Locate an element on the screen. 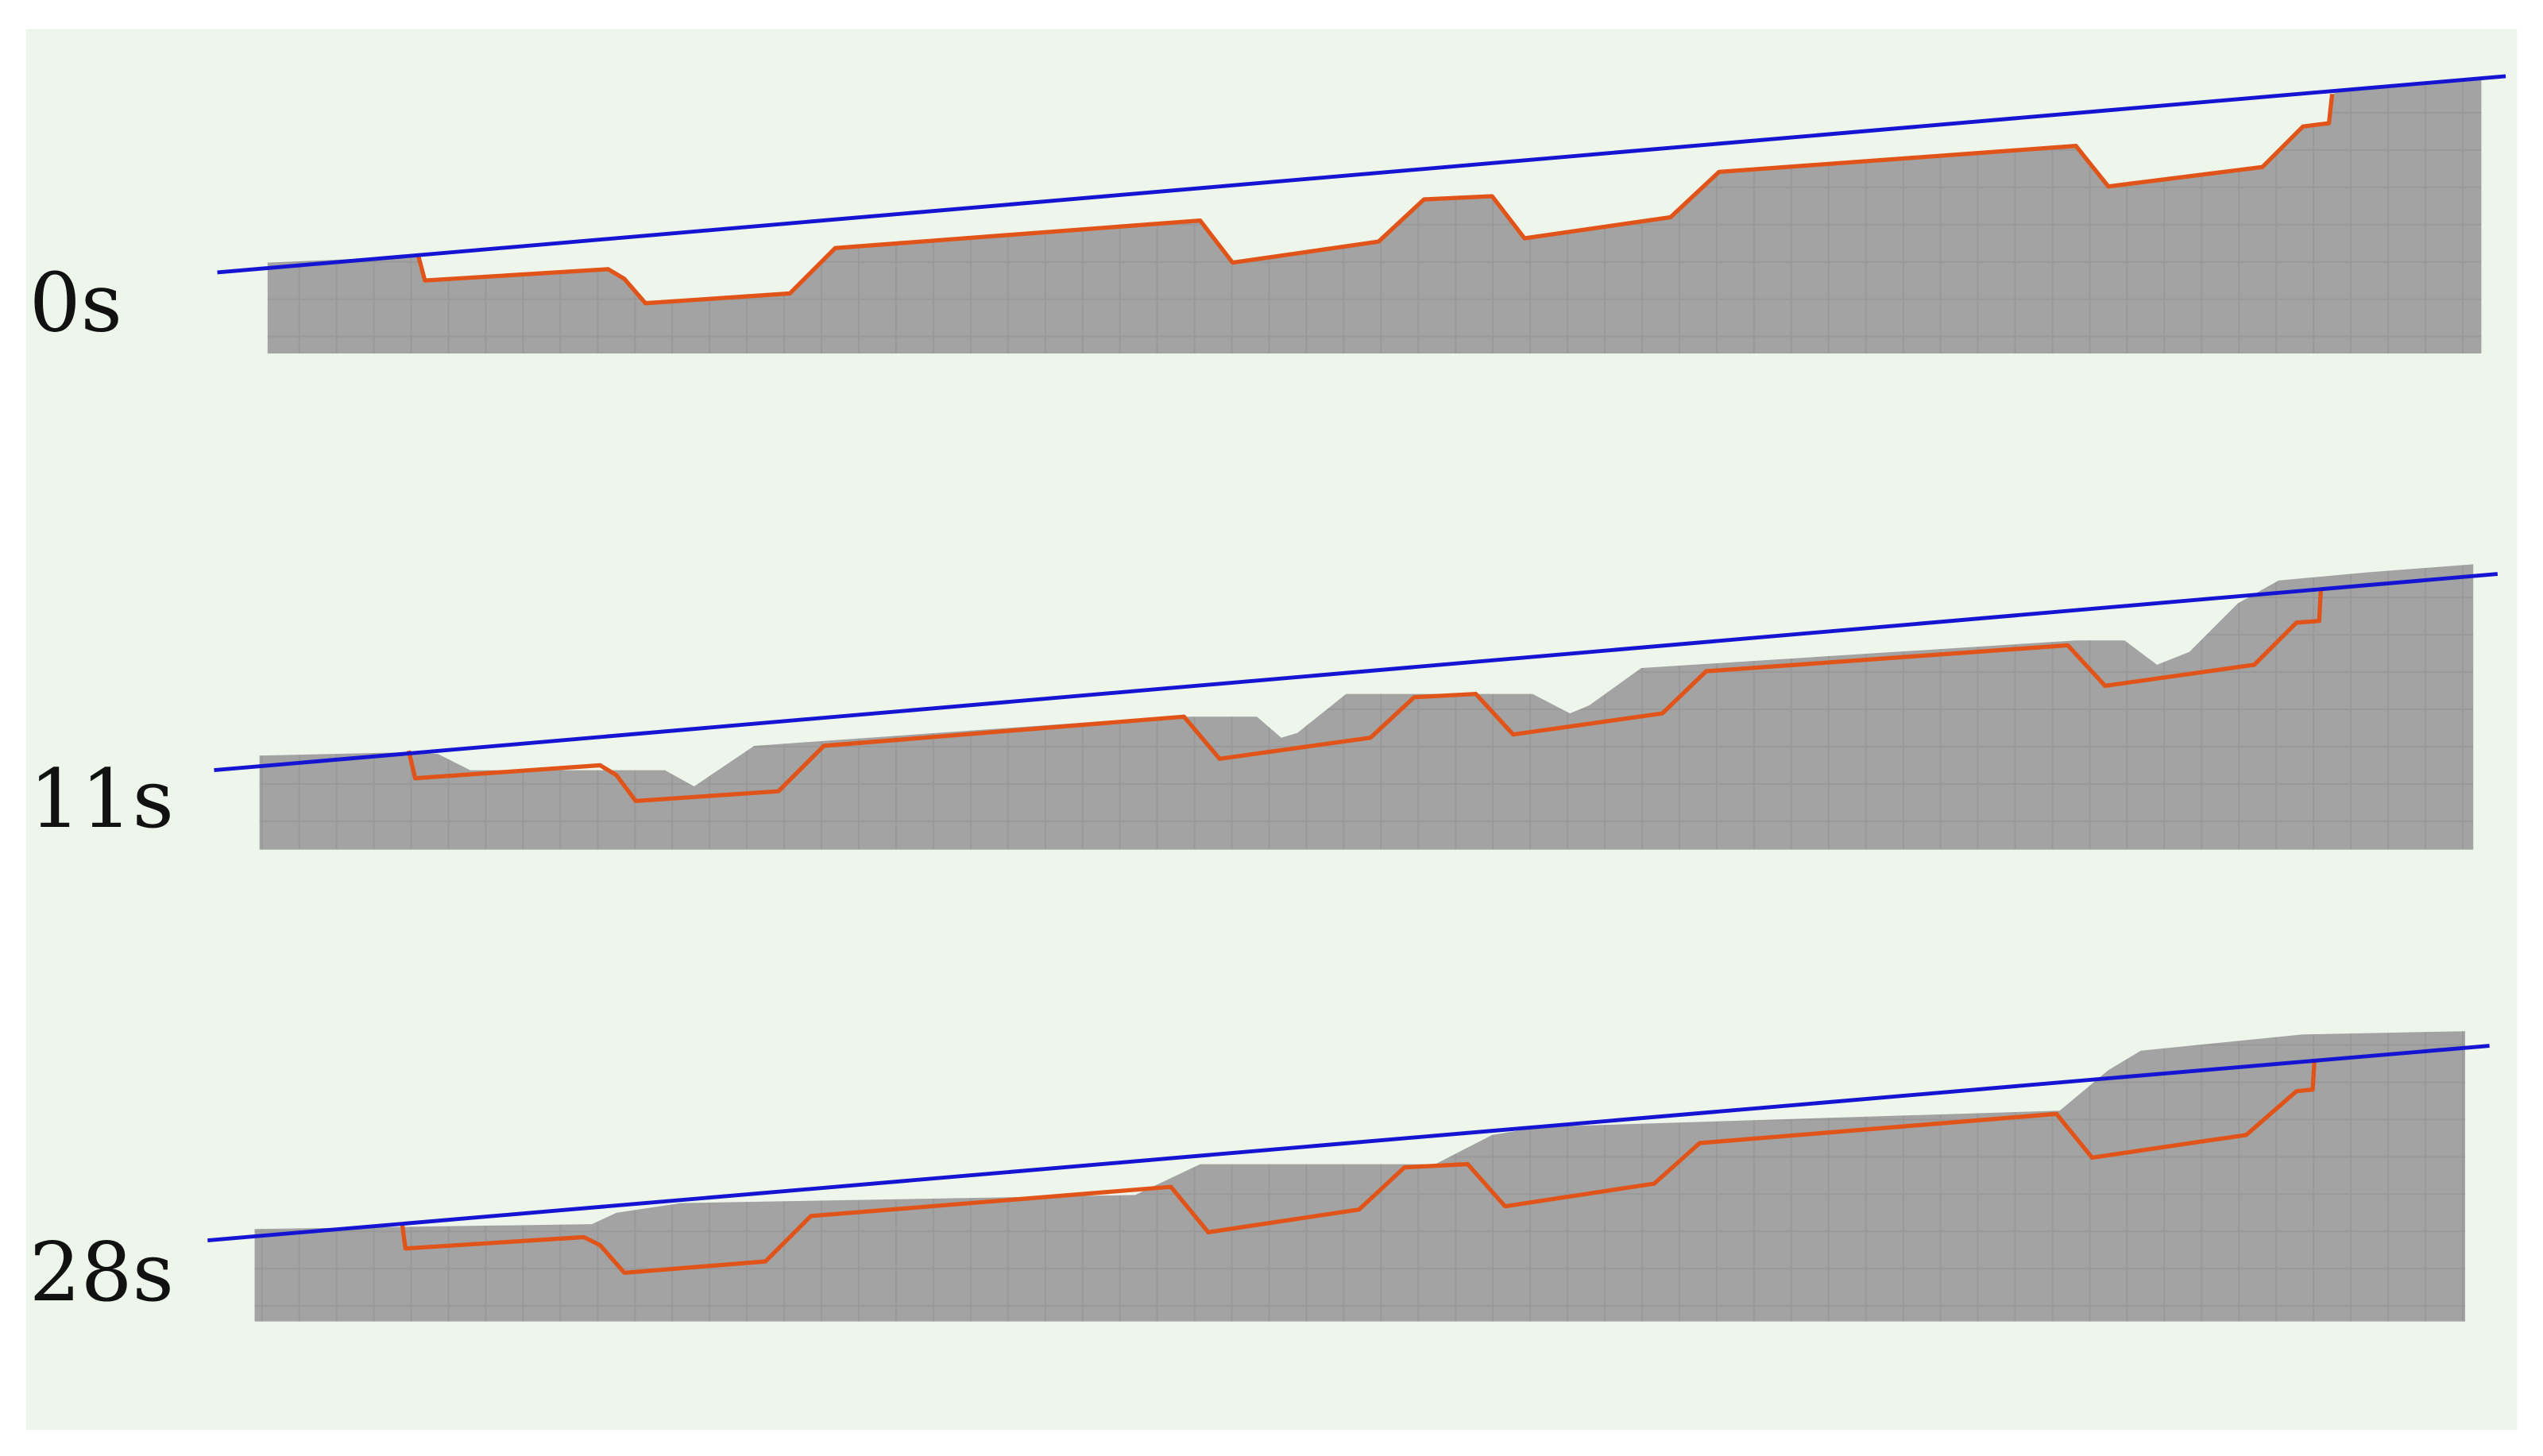  time-label: 0s is located at coordinates (75, 303).